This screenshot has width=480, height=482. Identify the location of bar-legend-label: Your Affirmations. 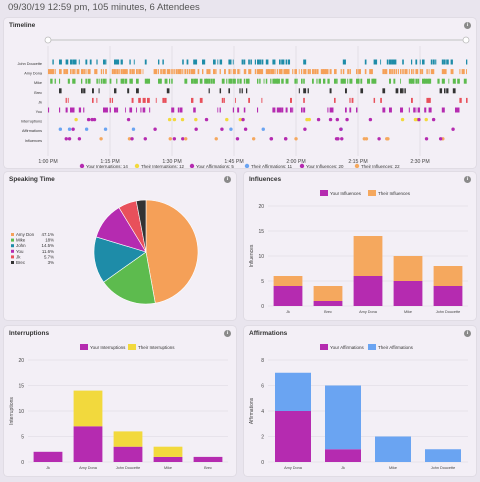
(347, 347).